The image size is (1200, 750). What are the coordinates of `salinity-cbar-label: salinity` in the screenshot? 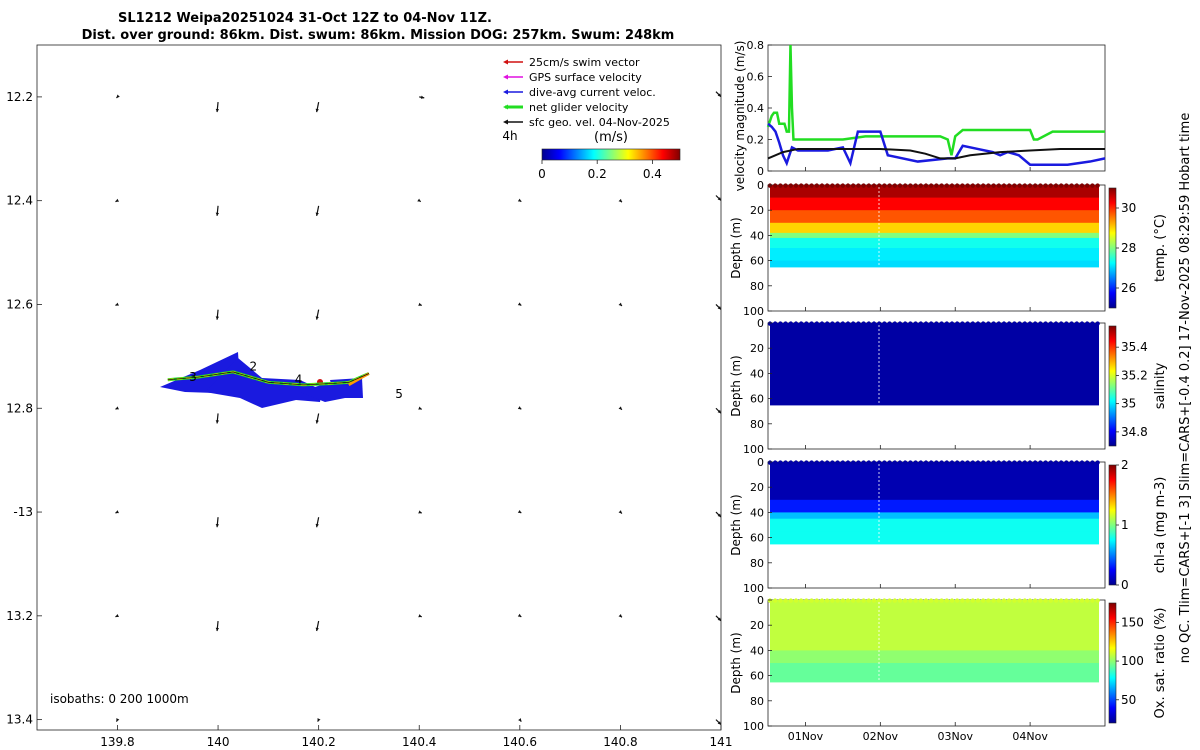 It's located at (1160, 385).